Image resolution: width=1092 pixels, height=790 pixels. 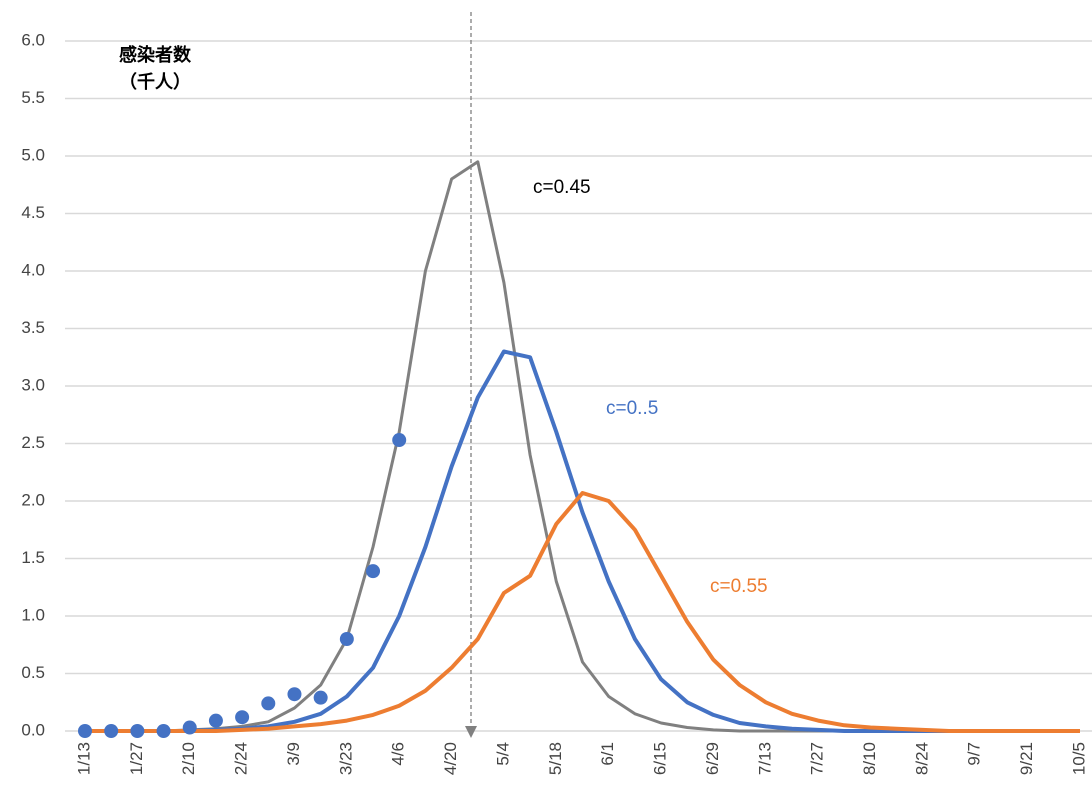 What do you see at coordinates (33, 499) in the screenshot?
I see `y-tick-label: 2.0` at bounding box center [33, 499].